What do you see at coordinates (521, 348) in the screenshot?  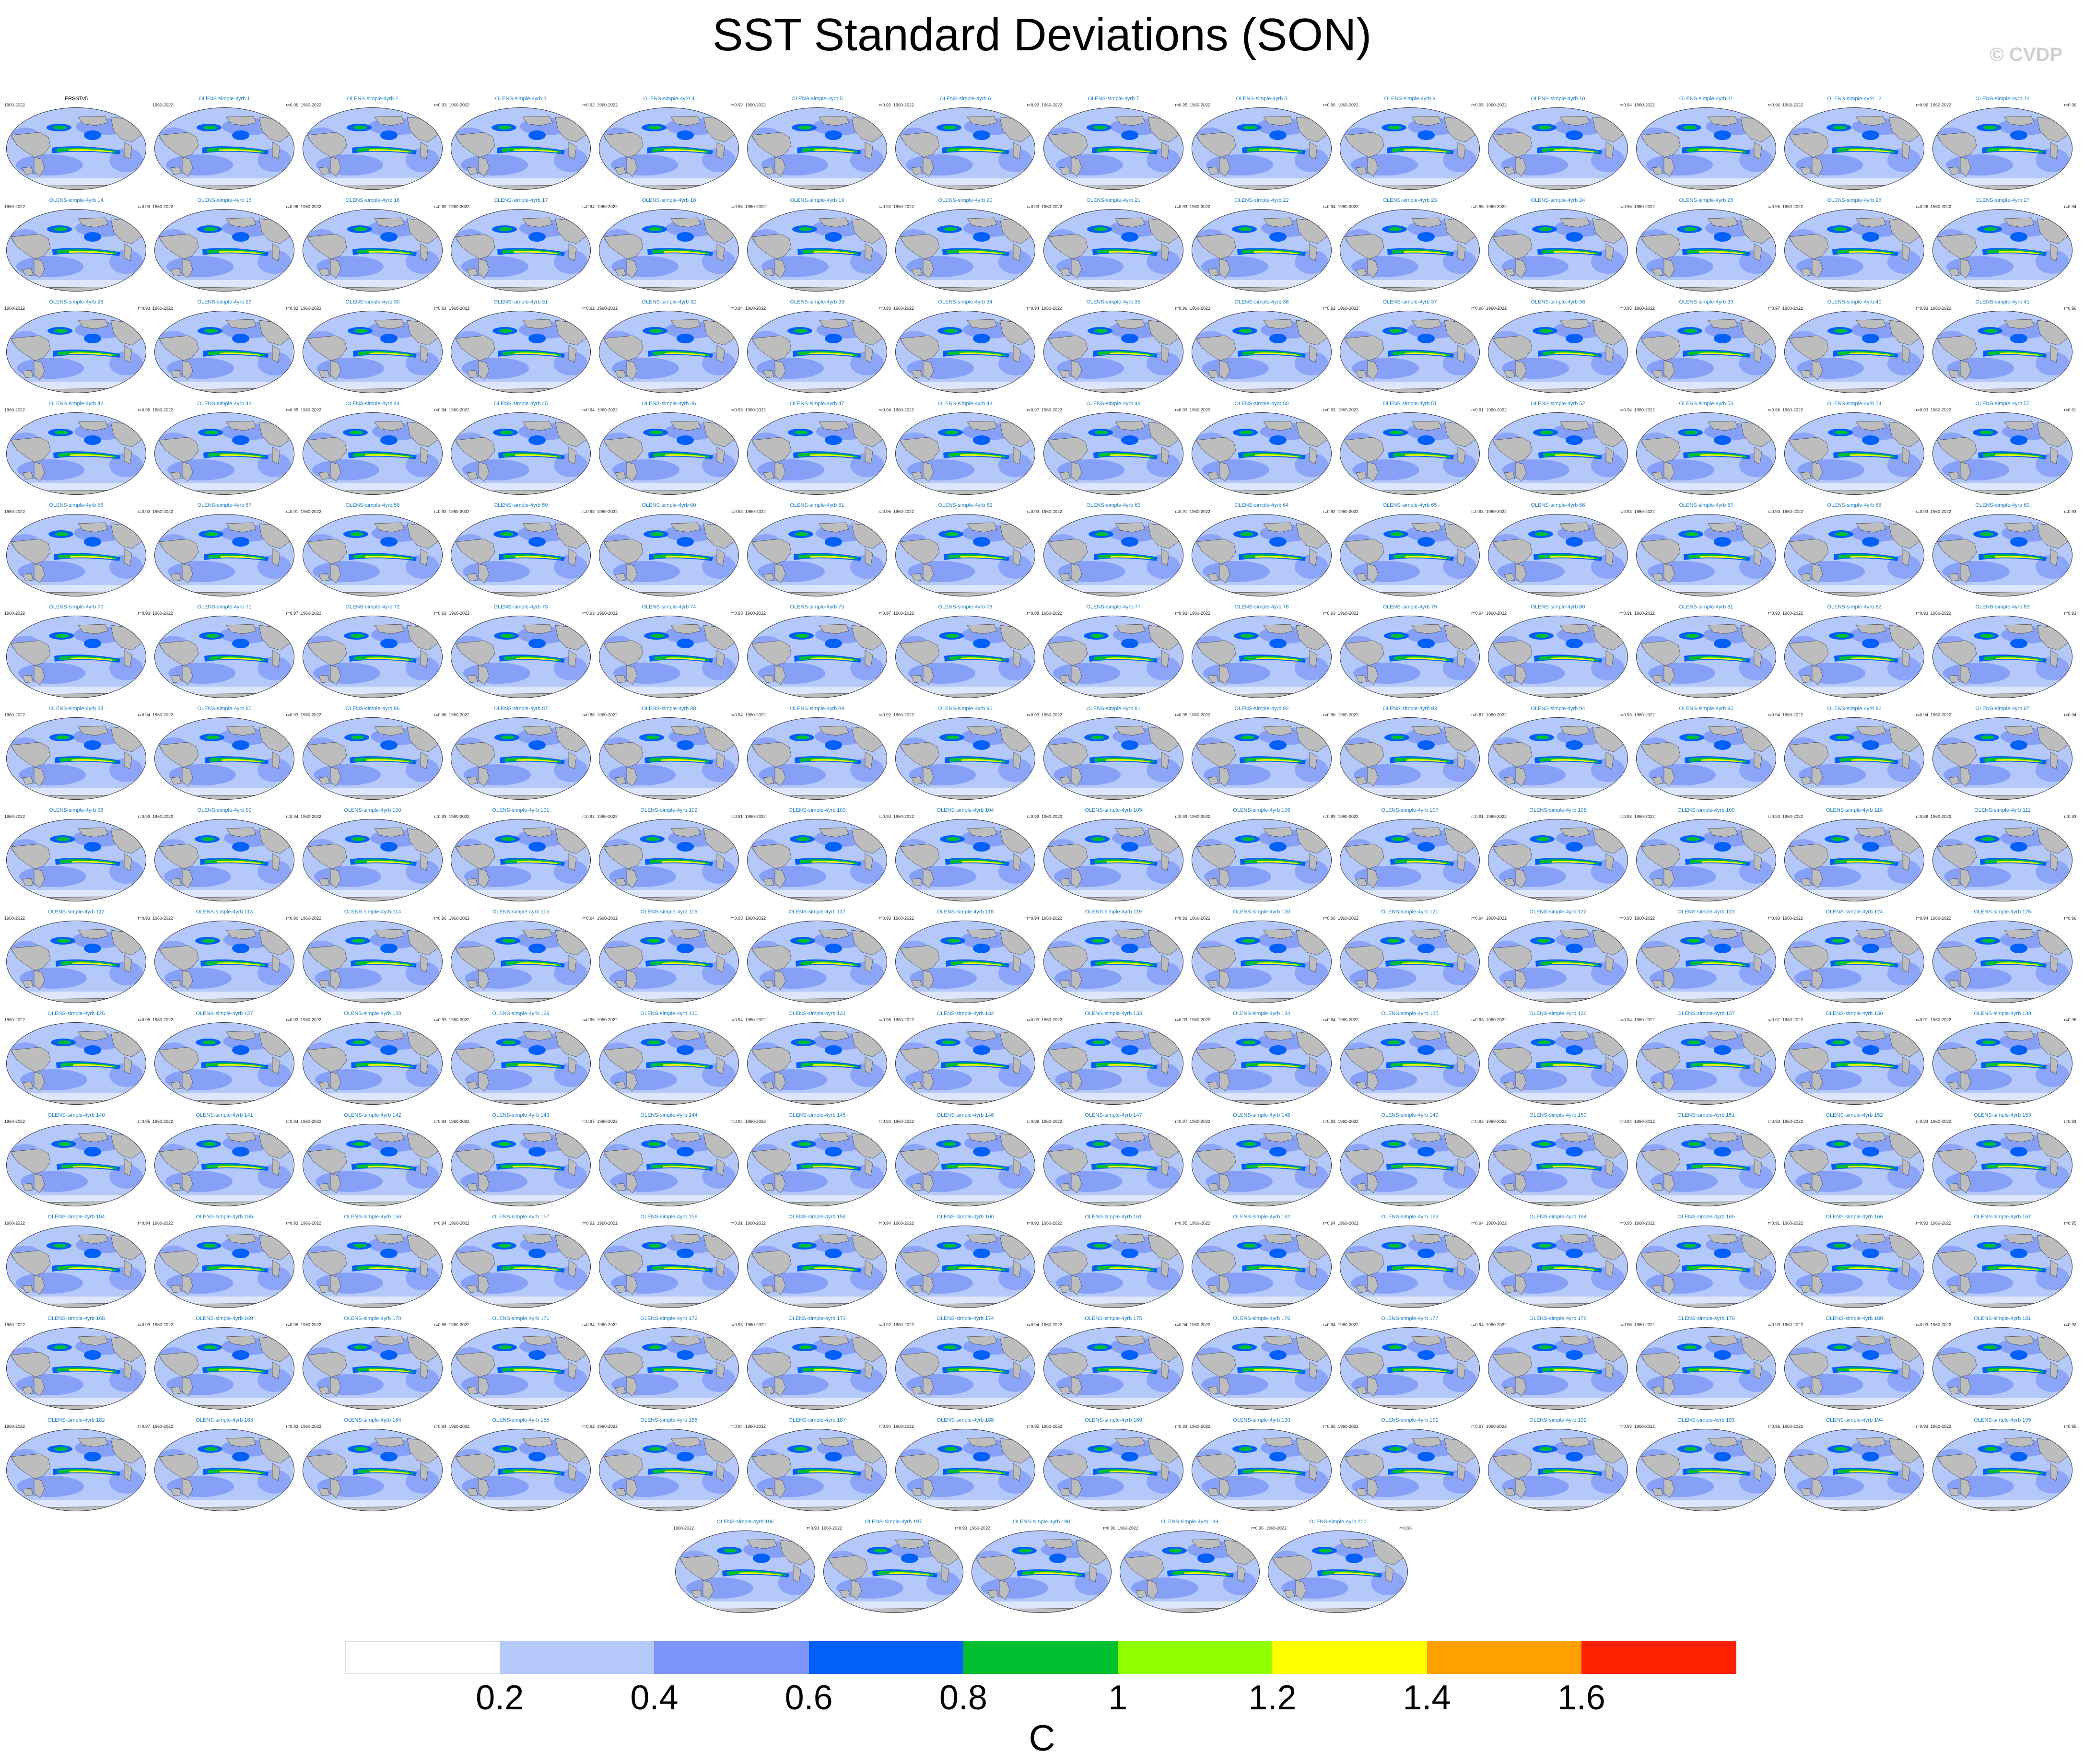 I see `panel-member: OLENS-simple-4yrb 31 1960-2022 r=0.92` at bounding box center [521, 348].